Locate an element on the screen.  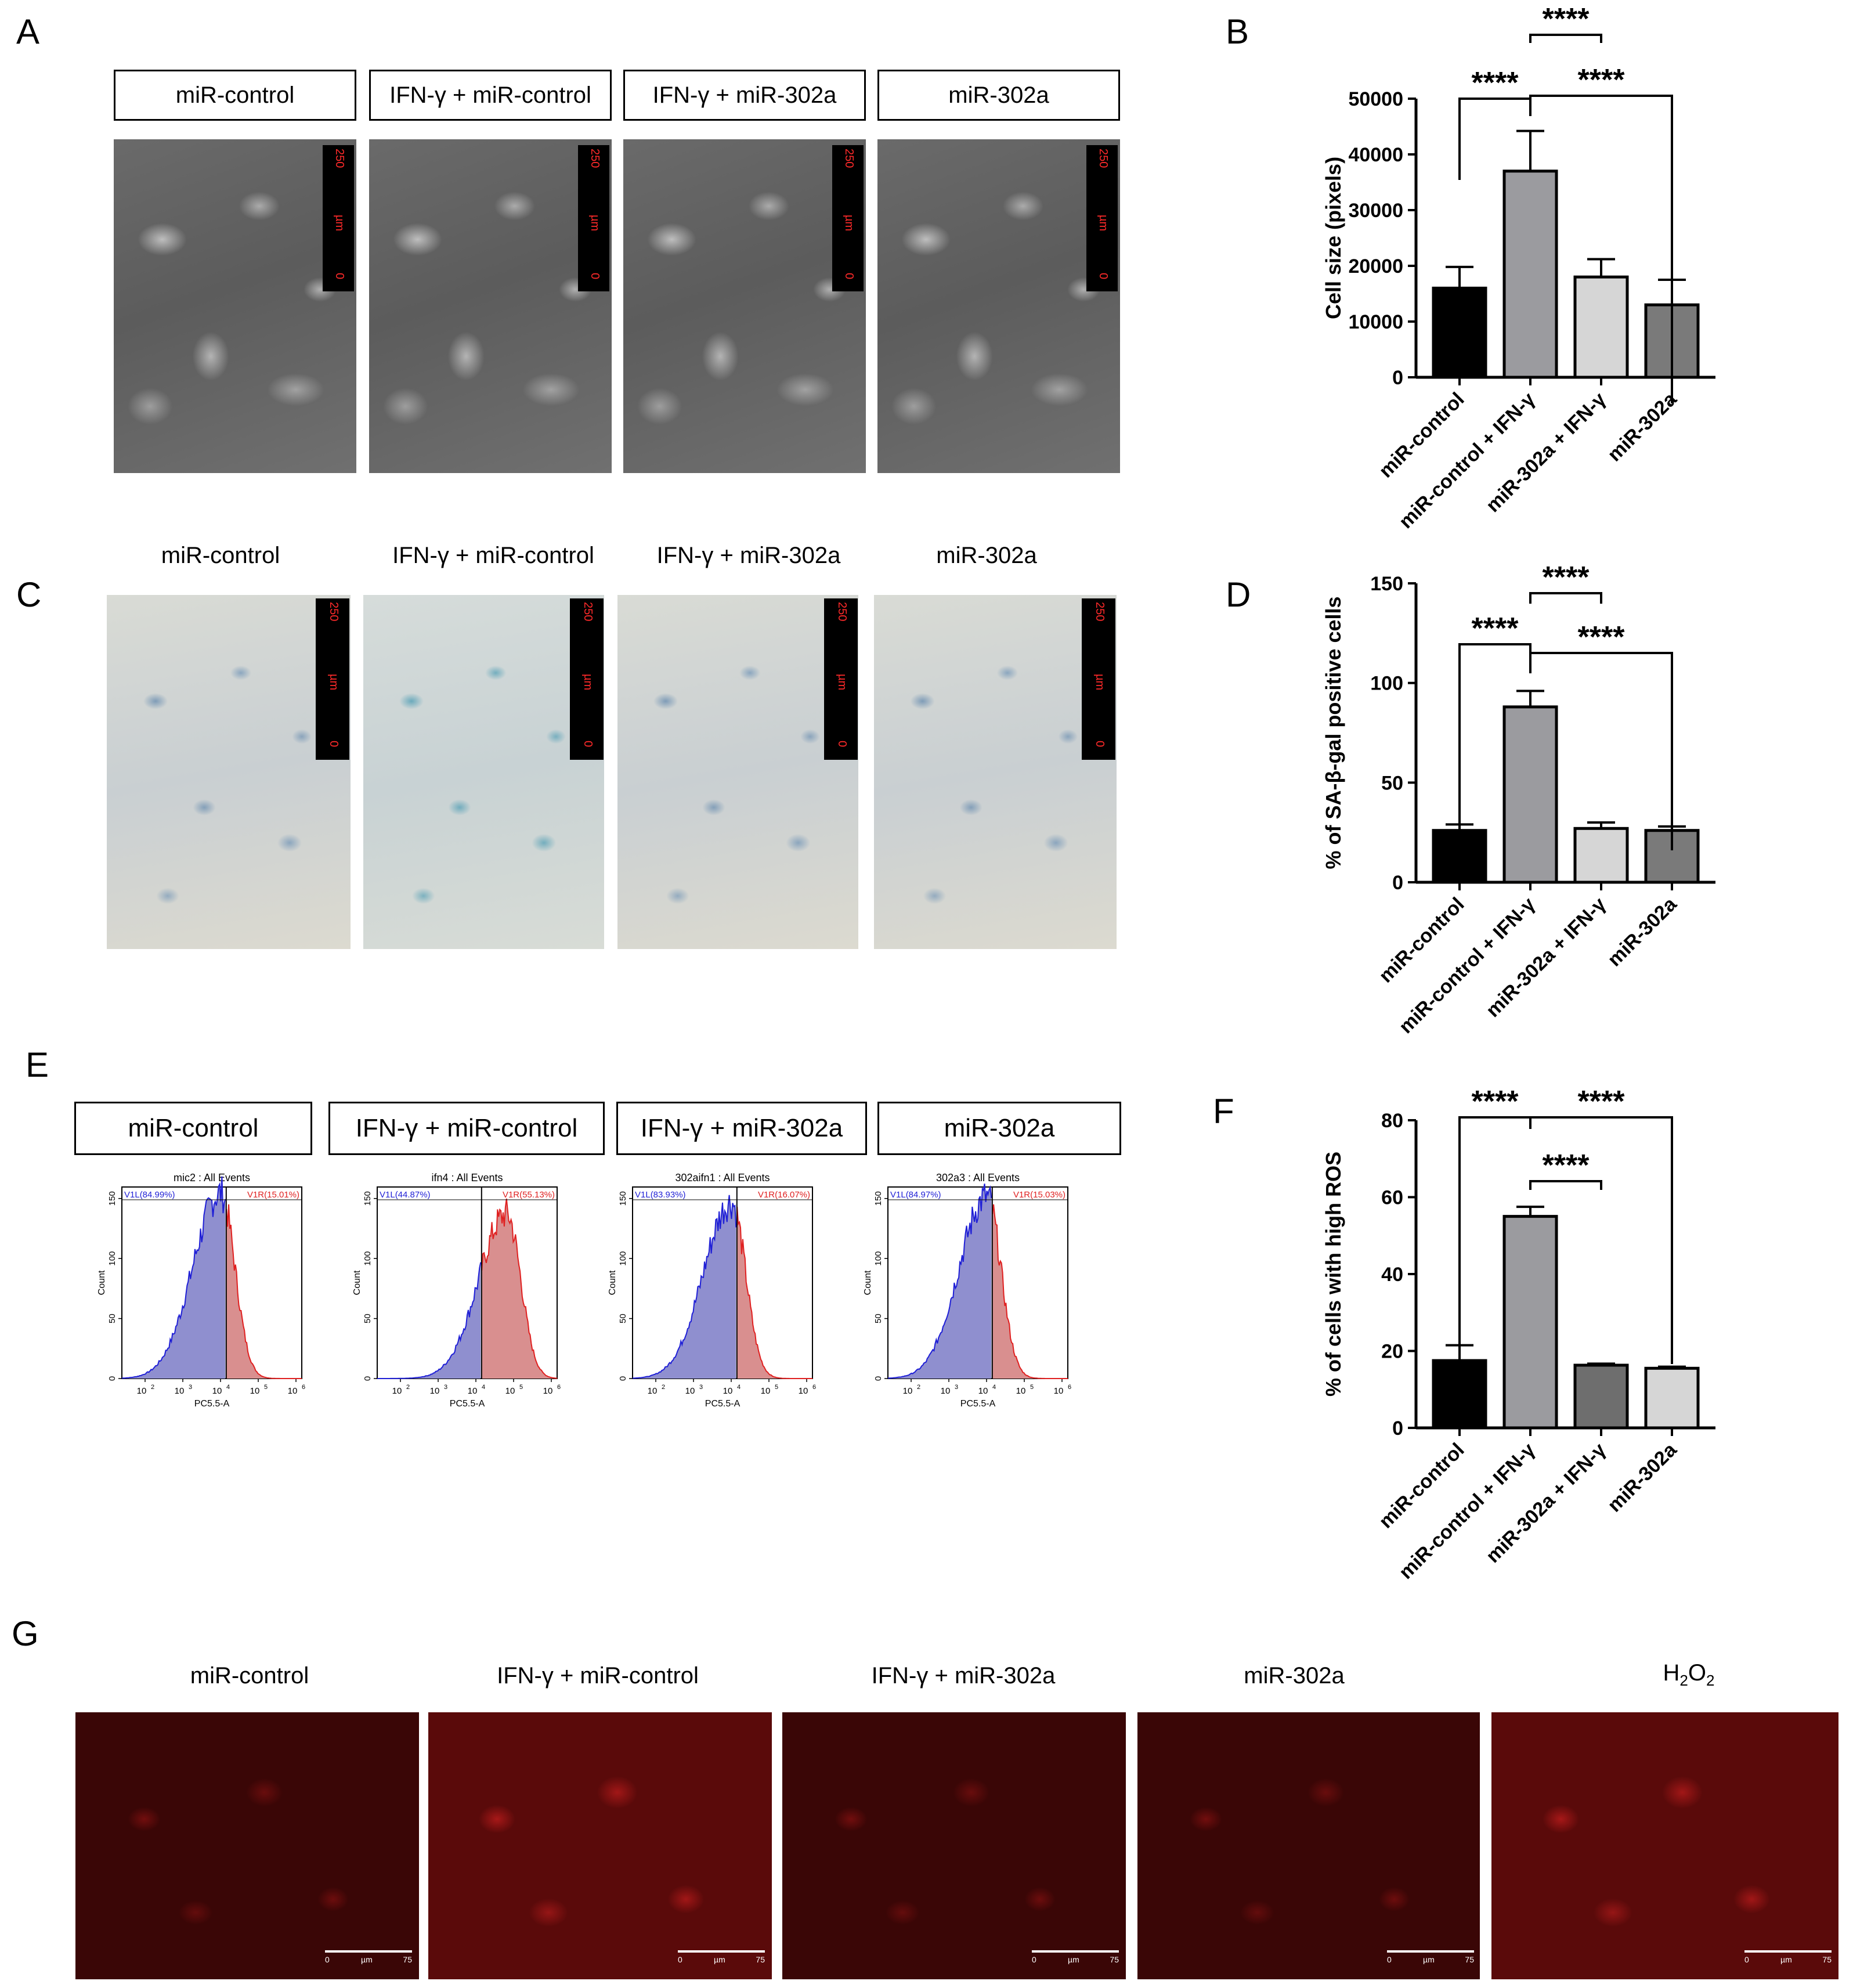
panel-letter-g: G is located at coordinates (25, 1633).